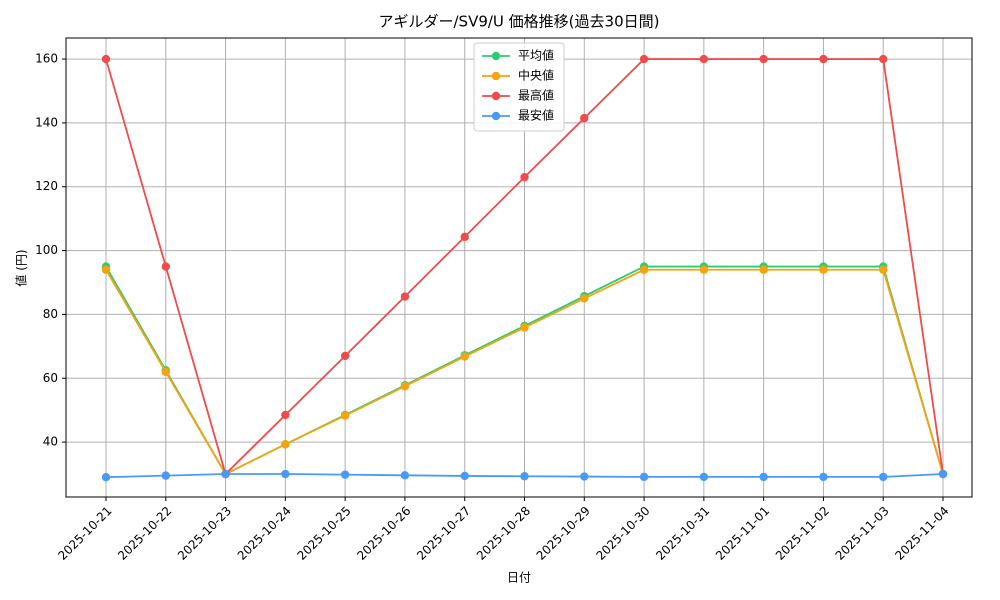  Describe the element at coordinates (742, 533) in the screenshot. I see `x-tick-label: 2025-11-01` at that location.